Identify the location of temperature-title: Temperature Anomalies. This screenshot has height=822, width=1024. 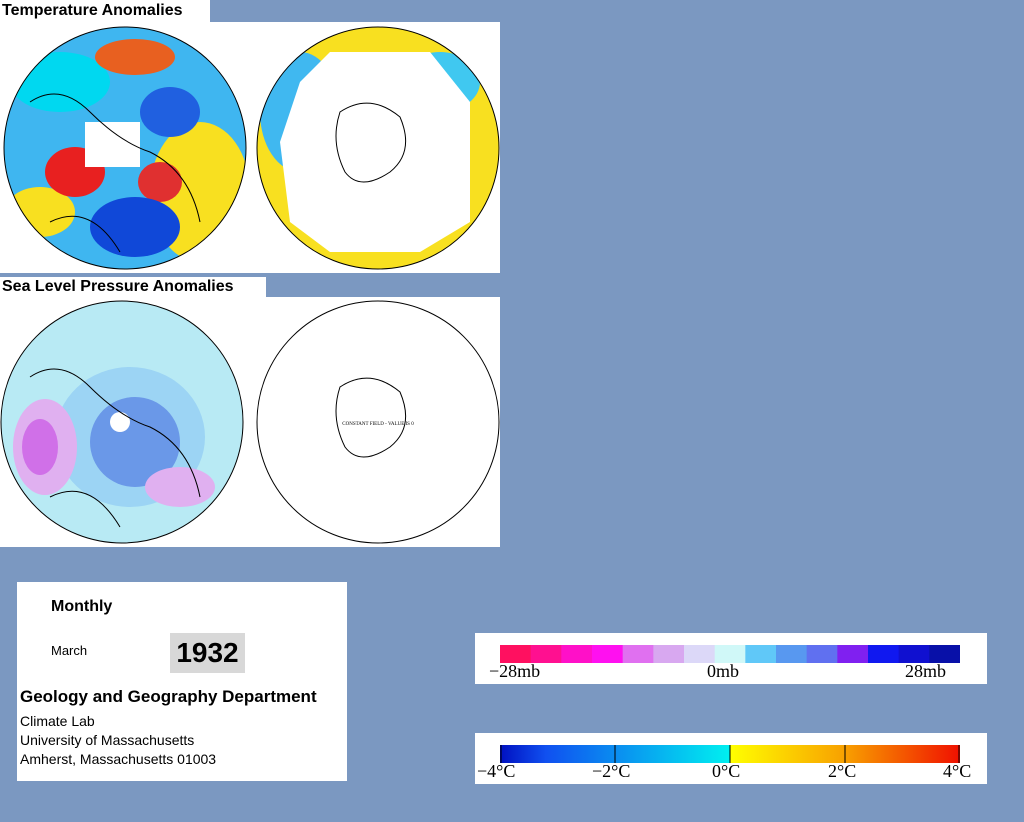
(105, 11).